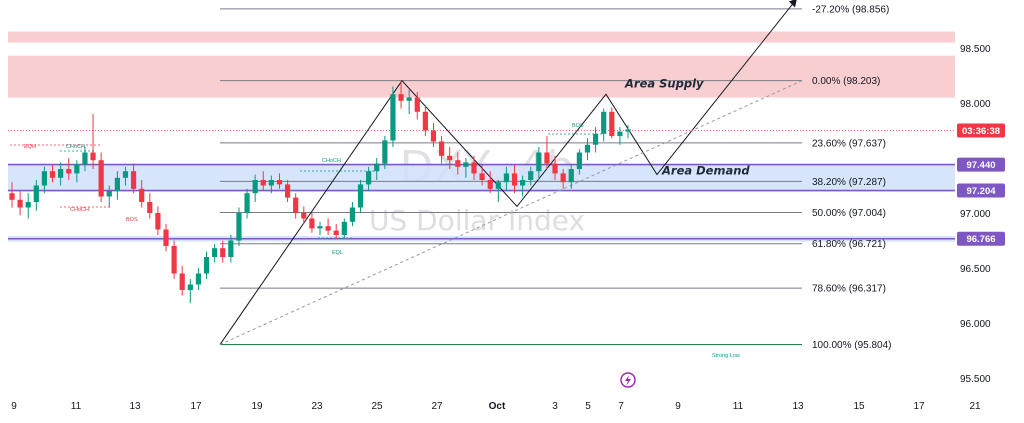  I want to click on x-tick-label: Oct, so click(497, 406).